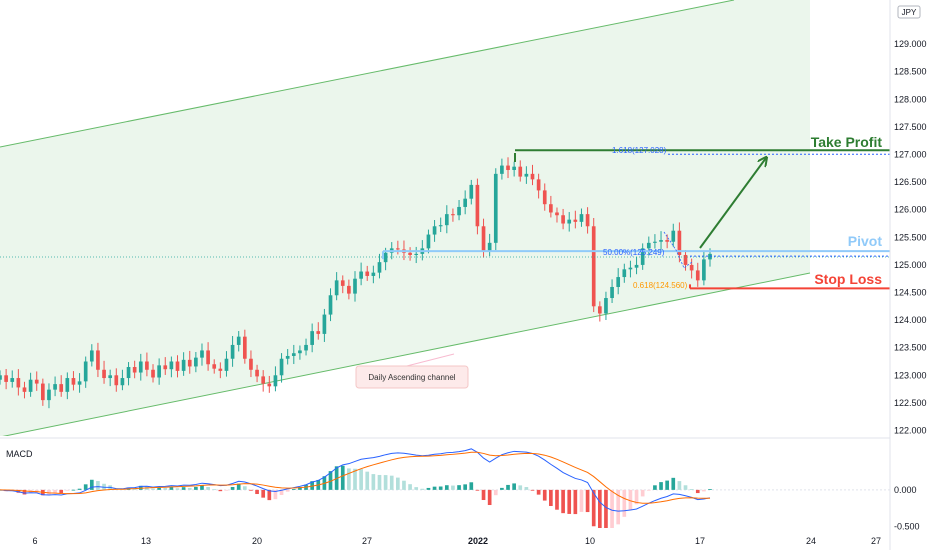  What do you see at coordinates (910, 237) in the screenshot?
I see `y-tick-label: 125.500` at bounding box center [910, 237].